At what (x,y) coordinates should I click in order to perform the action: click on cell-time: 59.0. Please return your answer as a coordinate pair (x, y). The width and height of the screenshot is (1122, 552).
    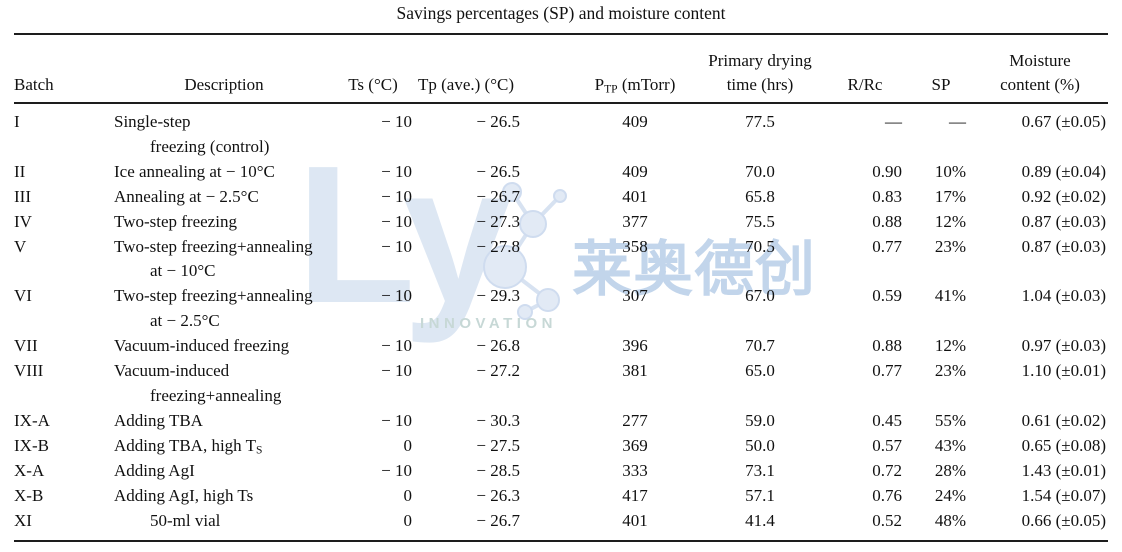
    Looking at the image, I should click on (760, 420).